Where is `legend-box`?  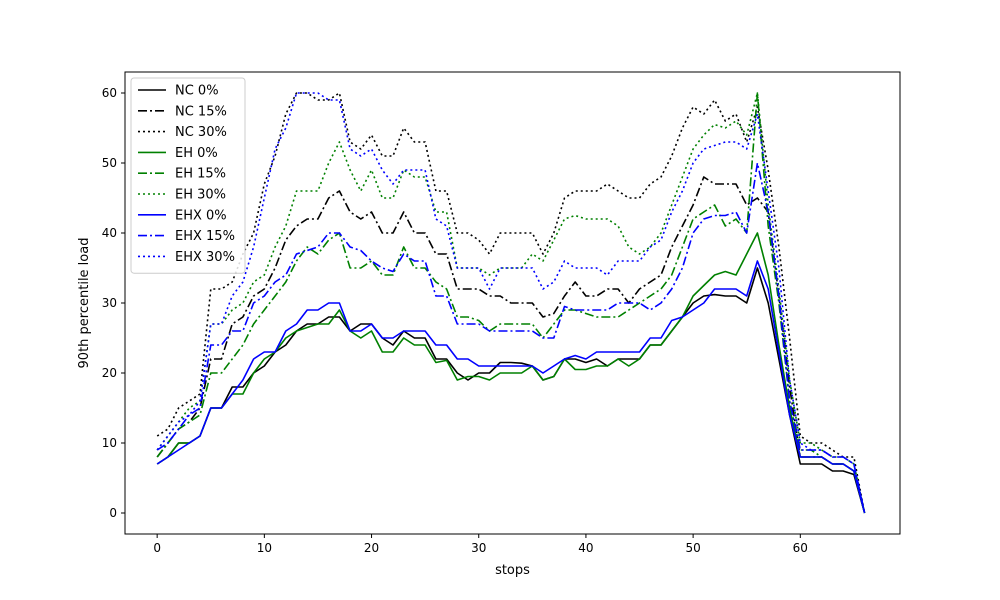
legend-box is located at coordinates (188, 175).